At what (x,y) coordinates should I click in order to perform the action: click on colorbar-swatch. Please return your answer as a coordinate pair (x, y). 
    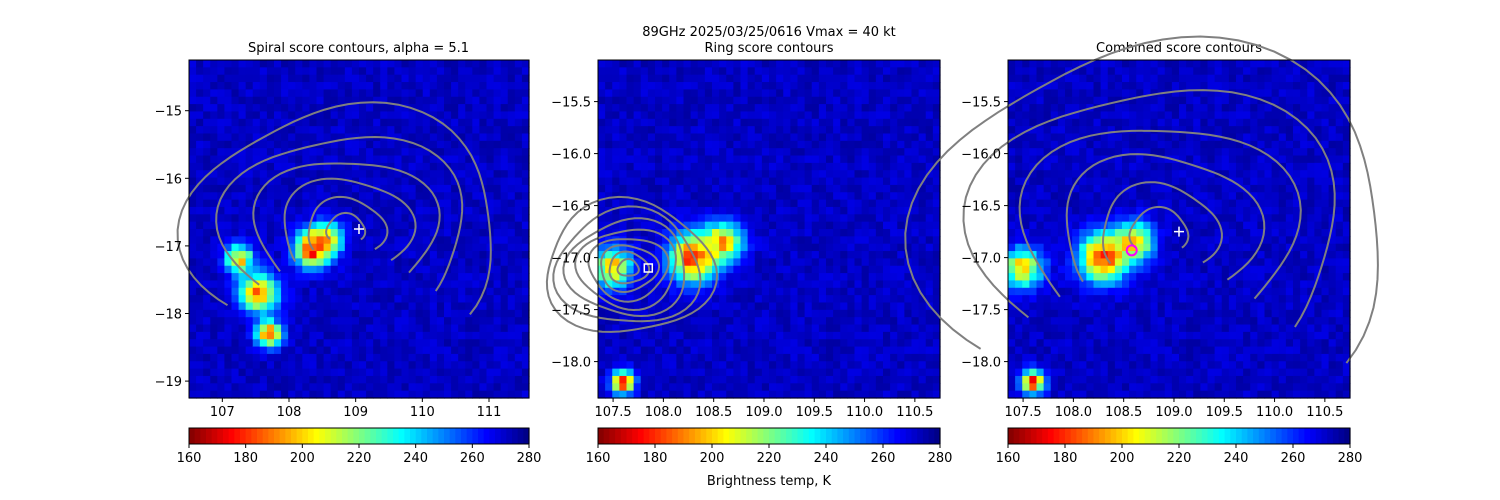
    Looking at the image, I should click on (515, 436).